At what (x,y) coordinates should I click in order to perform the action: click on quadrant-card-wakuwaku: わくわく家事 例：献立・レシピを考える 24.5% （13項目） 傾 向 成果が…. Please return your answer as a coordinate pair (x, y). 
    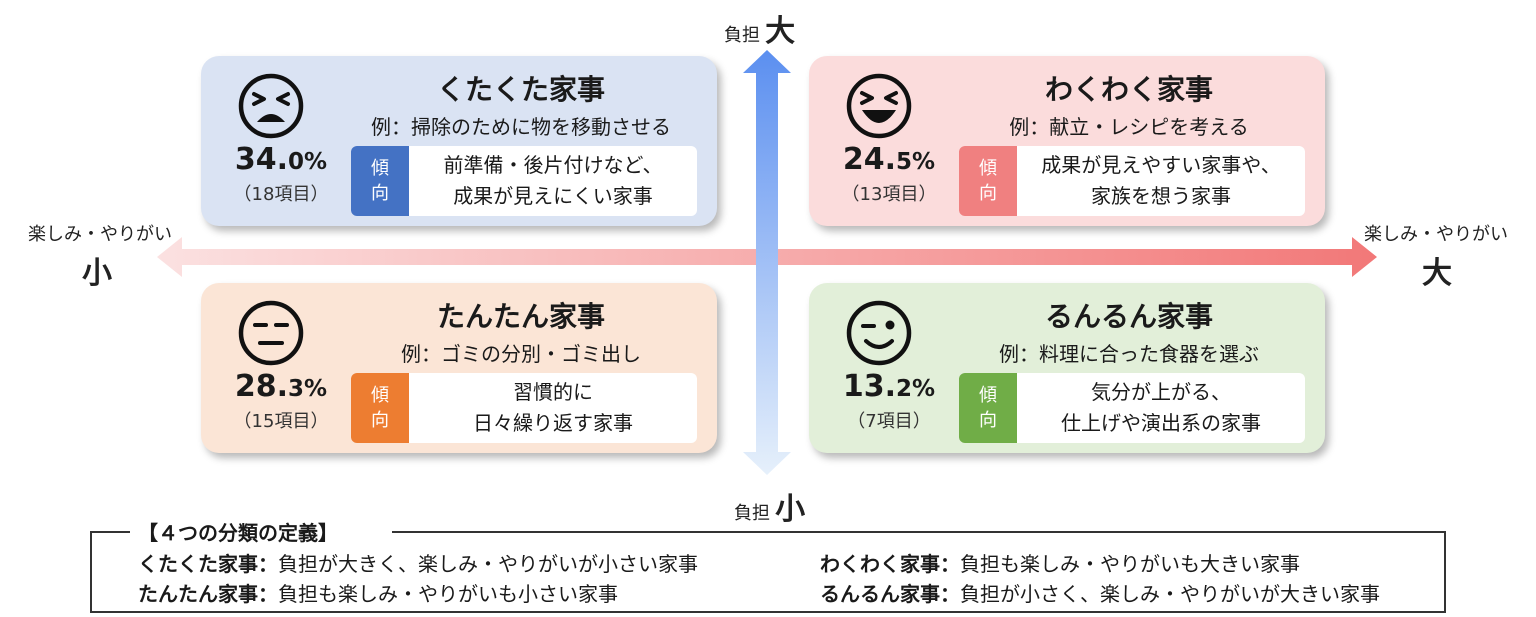
    Looking at the image, I should click on (1067, 141).